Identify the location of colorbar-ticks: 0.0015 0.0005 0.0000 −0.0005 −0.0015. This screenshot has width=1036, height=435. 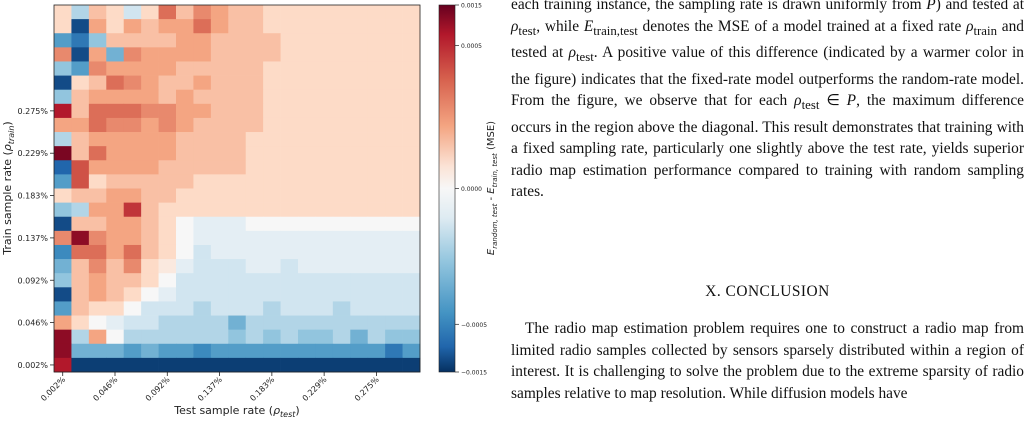
(471, 190).